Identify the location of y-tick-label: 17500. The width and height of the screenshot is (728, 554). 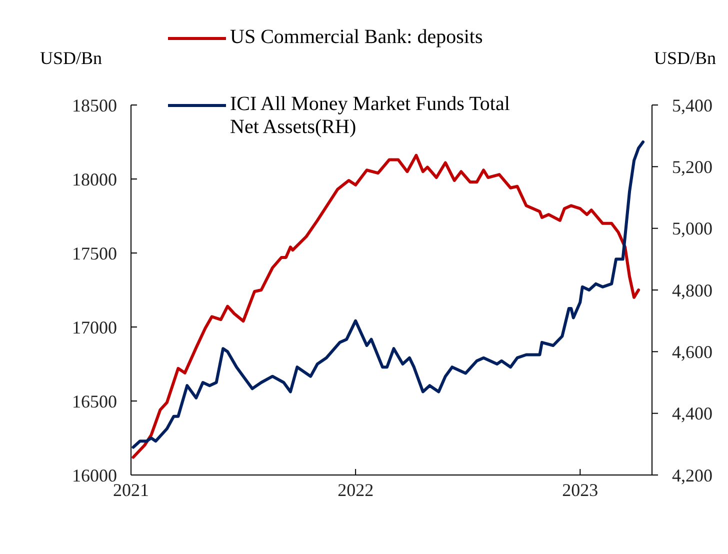
(94, 253).